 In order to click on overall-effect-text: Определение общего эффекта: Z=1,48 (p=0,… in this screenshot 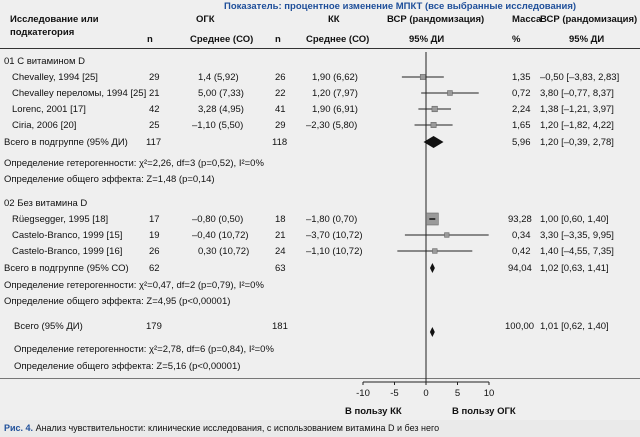, I will do `click(109, 179)`.